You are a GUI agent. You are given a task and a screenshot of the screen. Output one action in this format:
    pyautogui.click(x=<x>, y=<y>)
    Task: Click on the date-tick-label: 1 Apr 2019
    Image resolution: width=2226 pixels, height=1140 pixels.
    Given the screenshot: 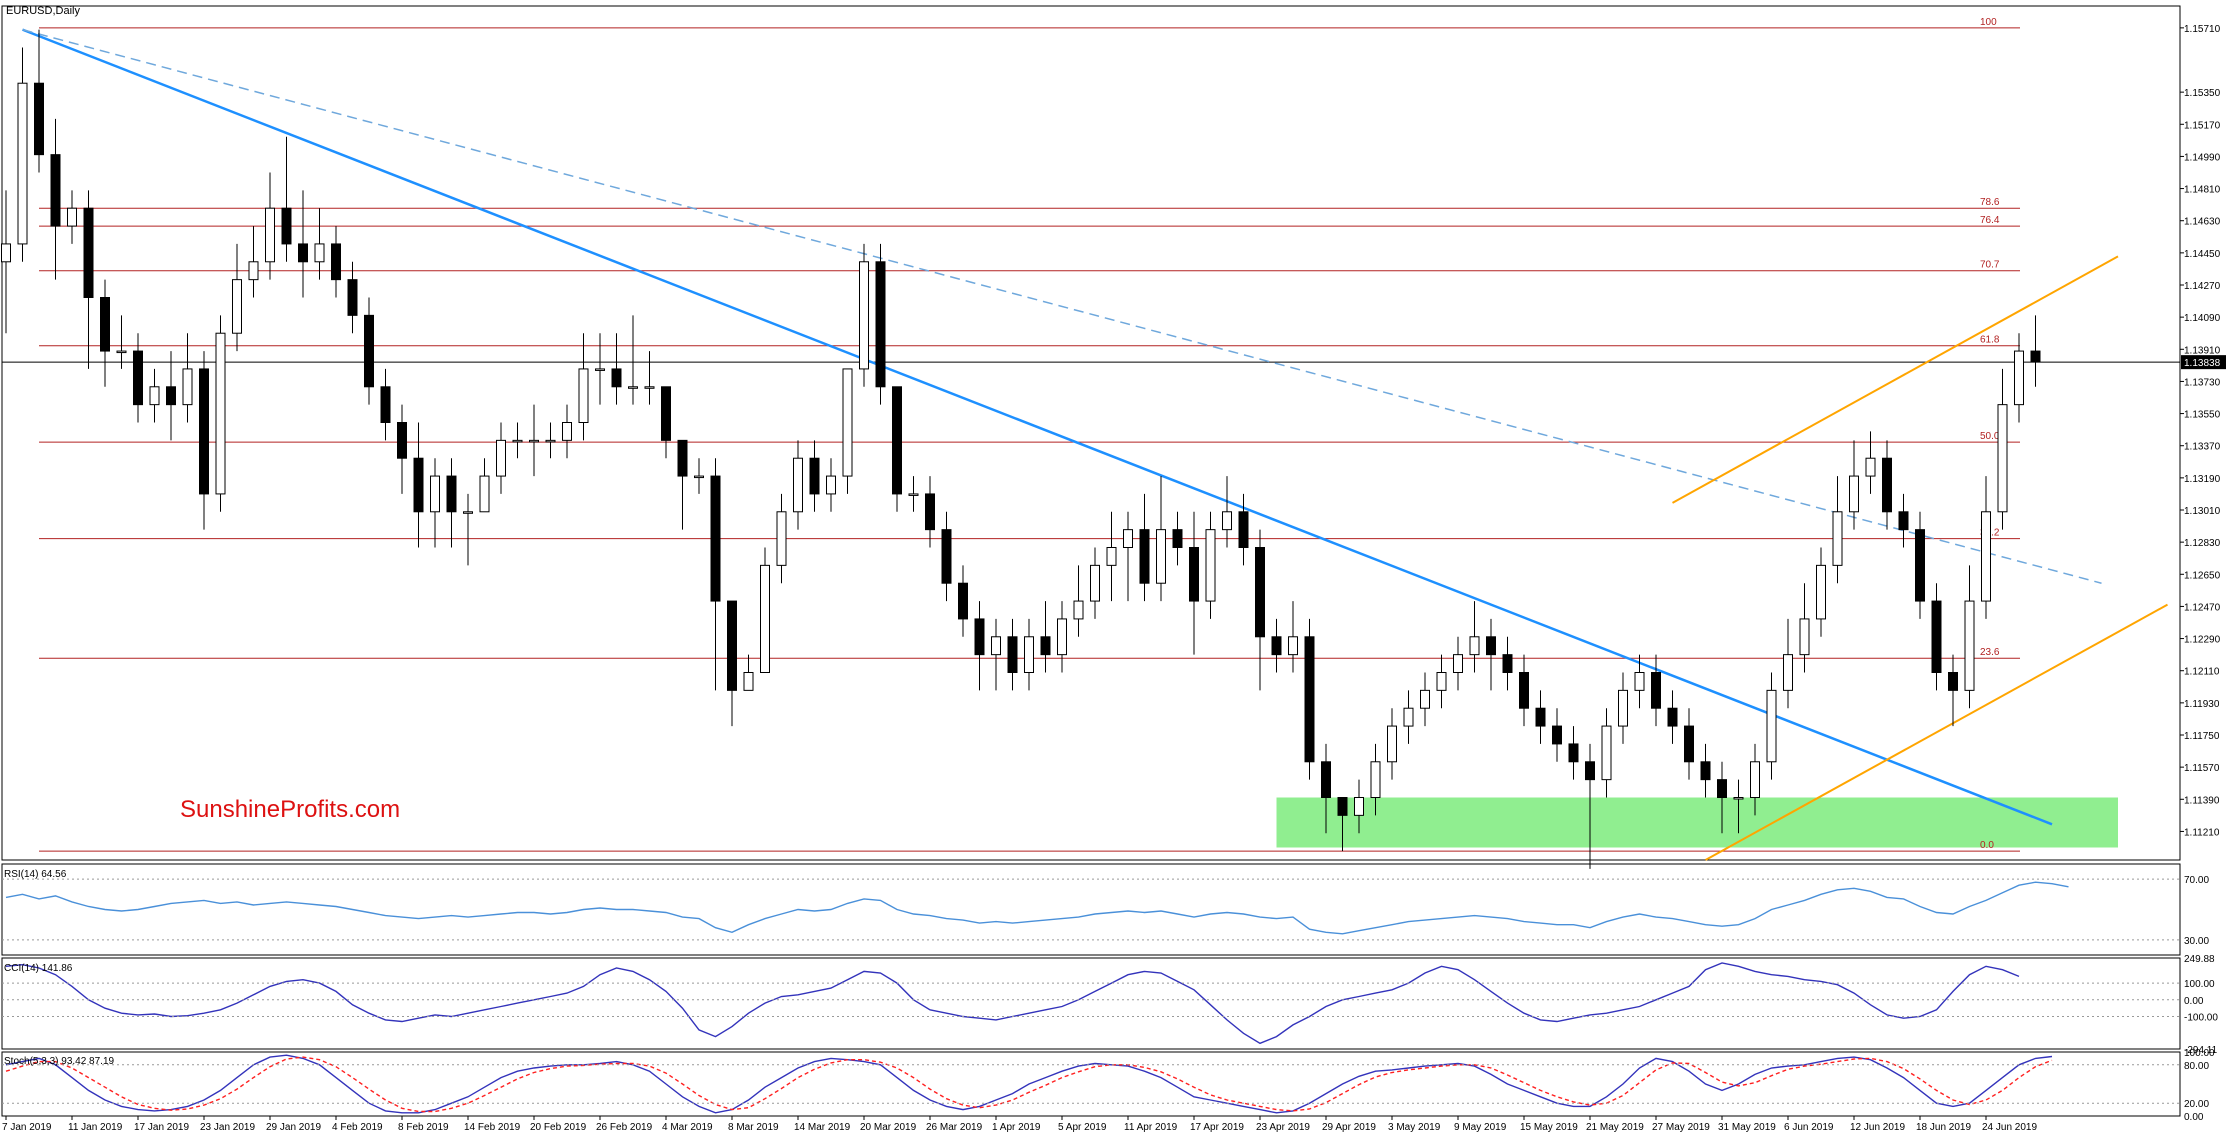 What is the action you would take?
    pyautogui.click(x=1016, y=1127)
    